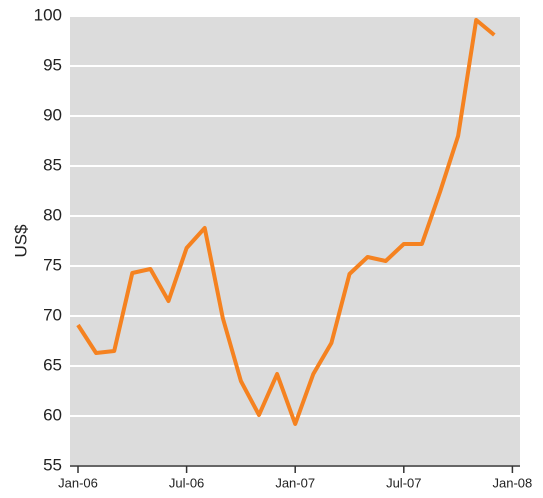 The width and height of the screenshot is (543, 498). I want to click on x-tick-label: Jan-06, so click(78, 482).